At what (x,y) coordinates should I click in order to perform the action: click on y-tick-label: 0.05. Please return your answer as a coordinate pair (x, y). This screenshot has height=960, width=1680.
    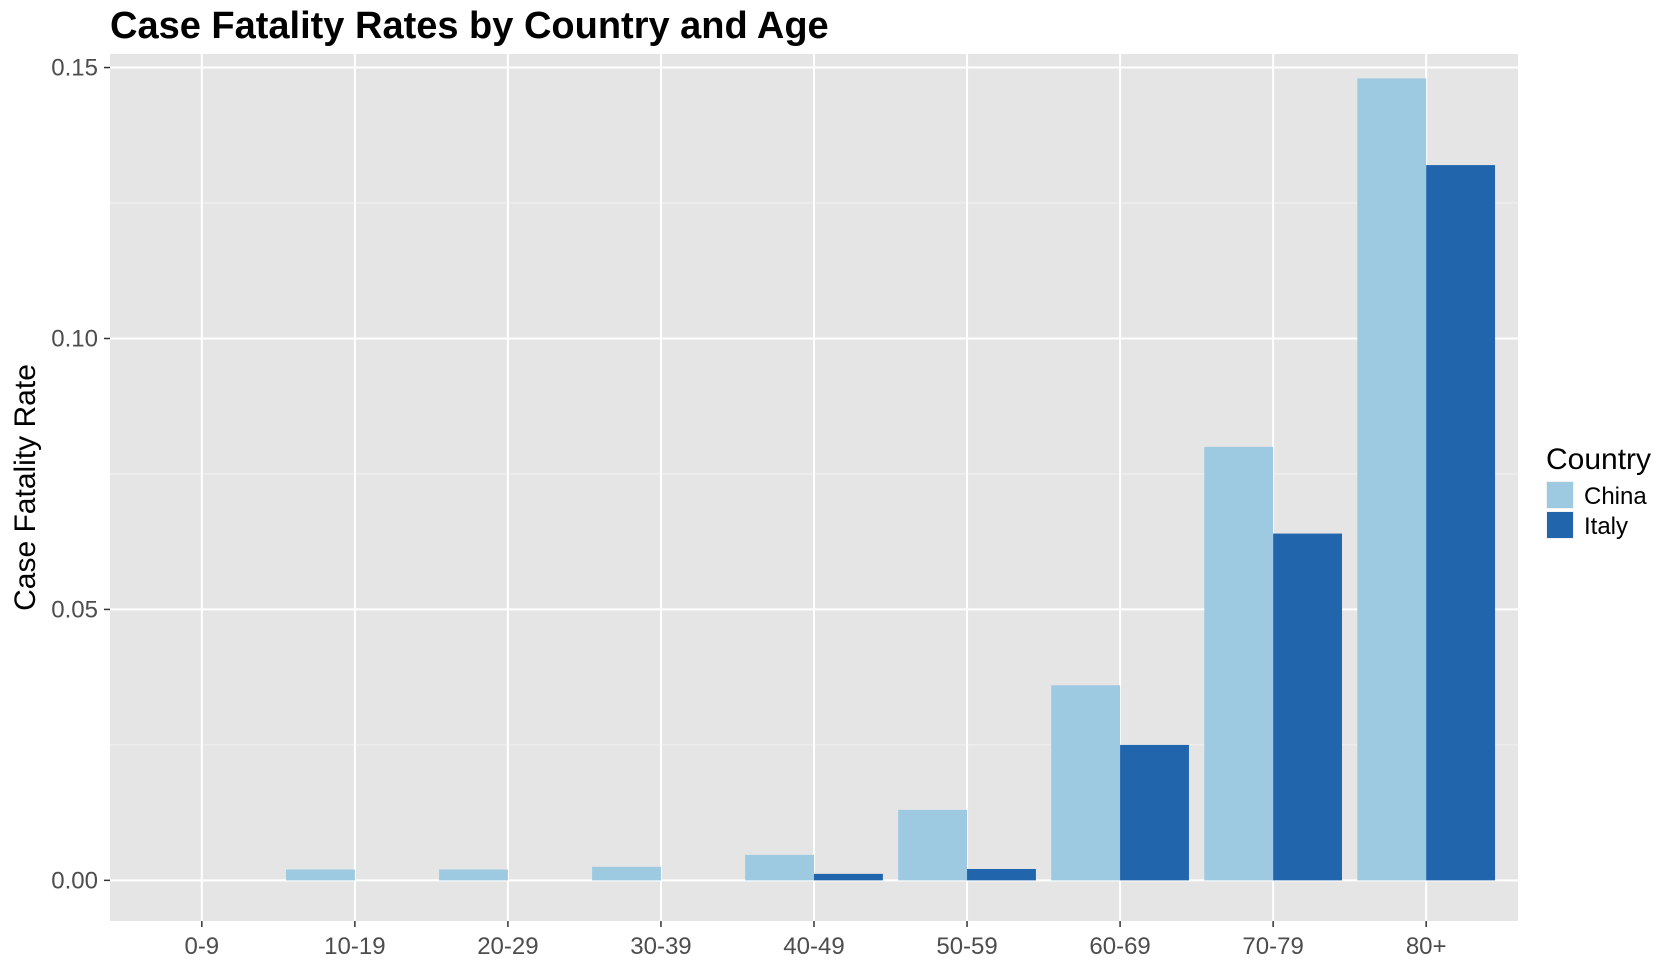
    Looking at the image, I should click on (74, 609).